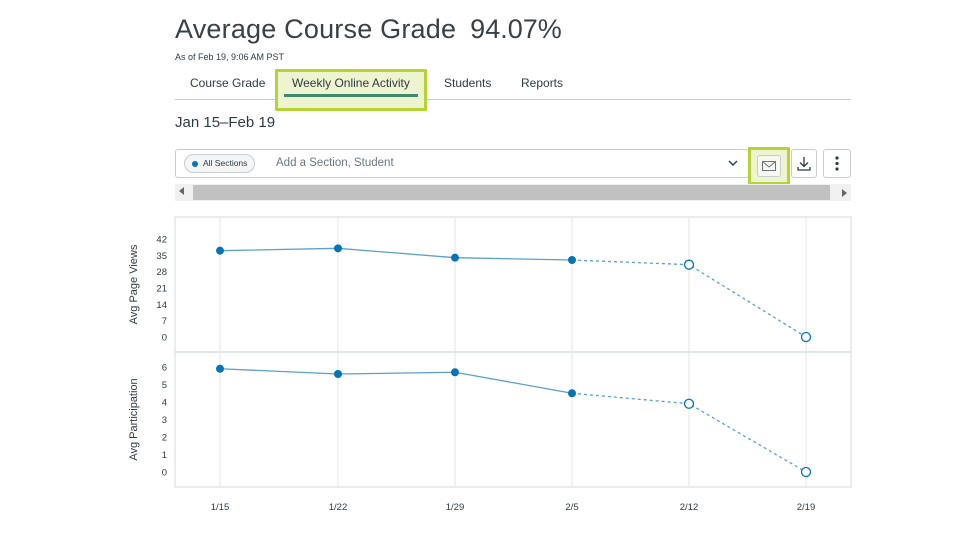  I want to click on message-button, so click(769, 166).